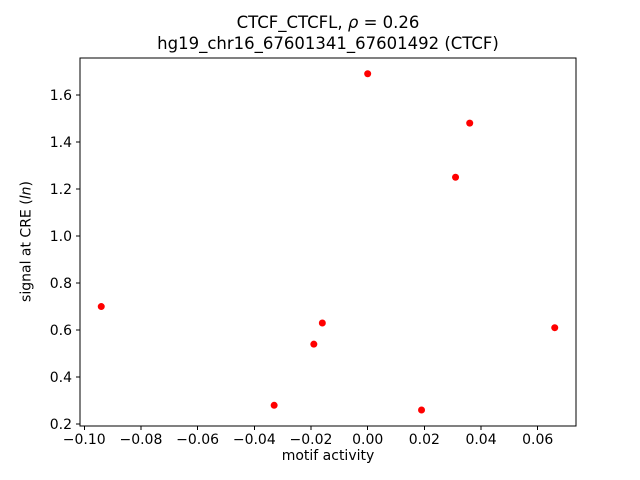 Image resolution: width=640 pixels, height=480 pixels. What do you see at coordinates (61, 237) in the screenshot?
I see `y-tick-label: 1.0` at bounding box center [61, 237].